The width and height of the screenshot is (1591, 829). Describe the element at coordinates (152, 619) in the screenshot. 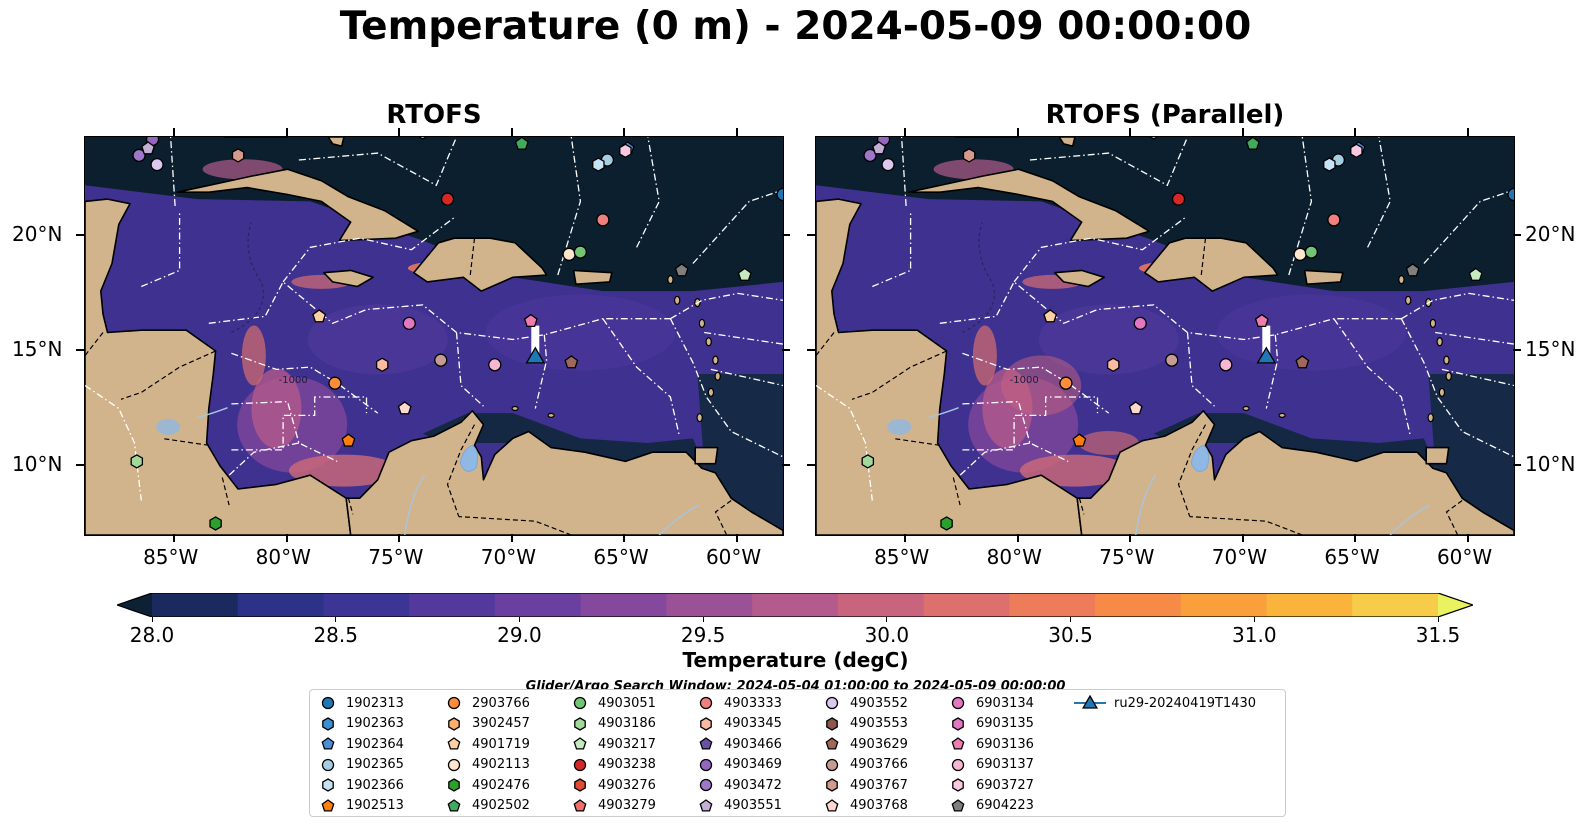

I see `colorbar-tick` at that location.